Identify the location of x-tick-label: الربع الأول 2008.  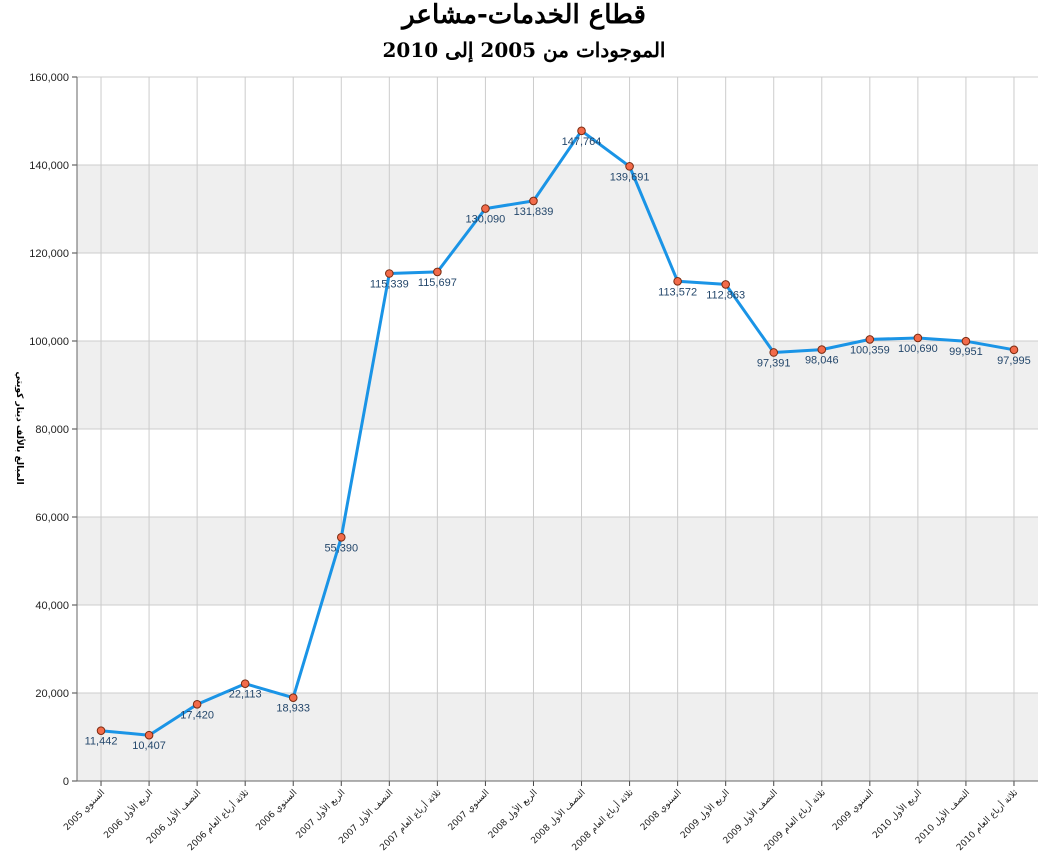
(512, 814).